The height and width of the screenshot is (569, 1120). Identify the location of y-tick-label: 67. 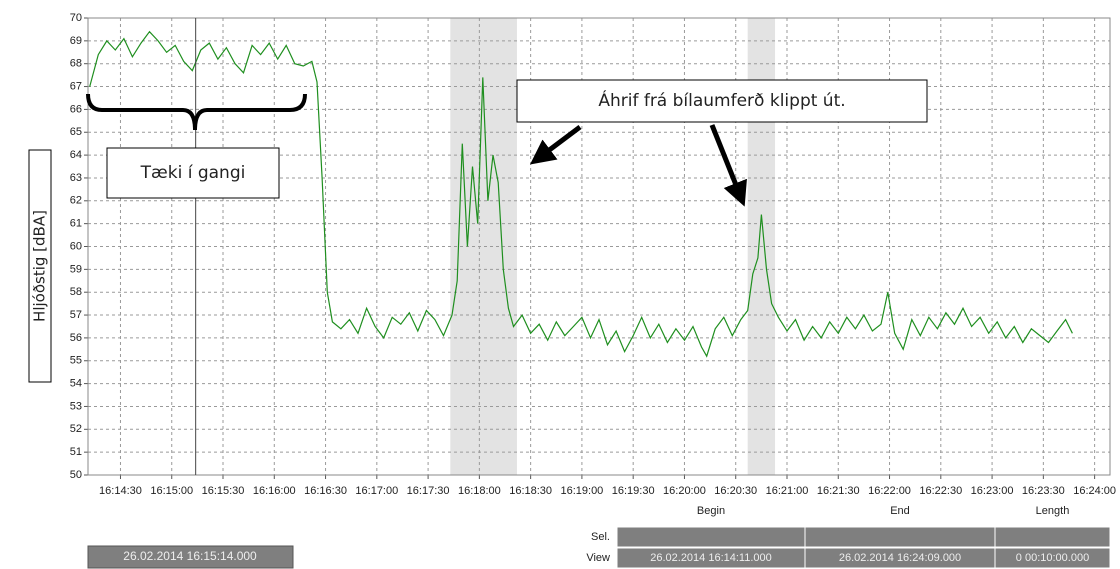
(76, 86).